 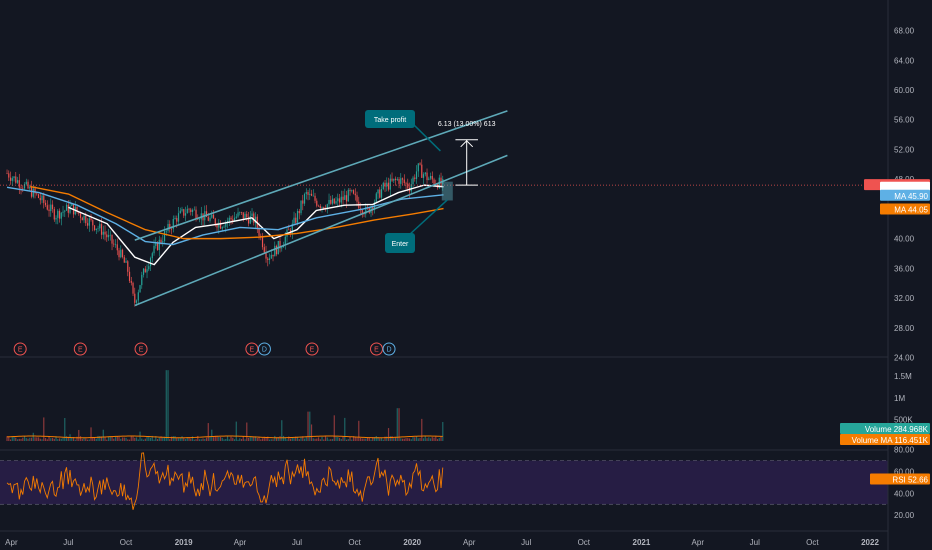 I want to click on channel-upper-line, so click(x=321, y=175).